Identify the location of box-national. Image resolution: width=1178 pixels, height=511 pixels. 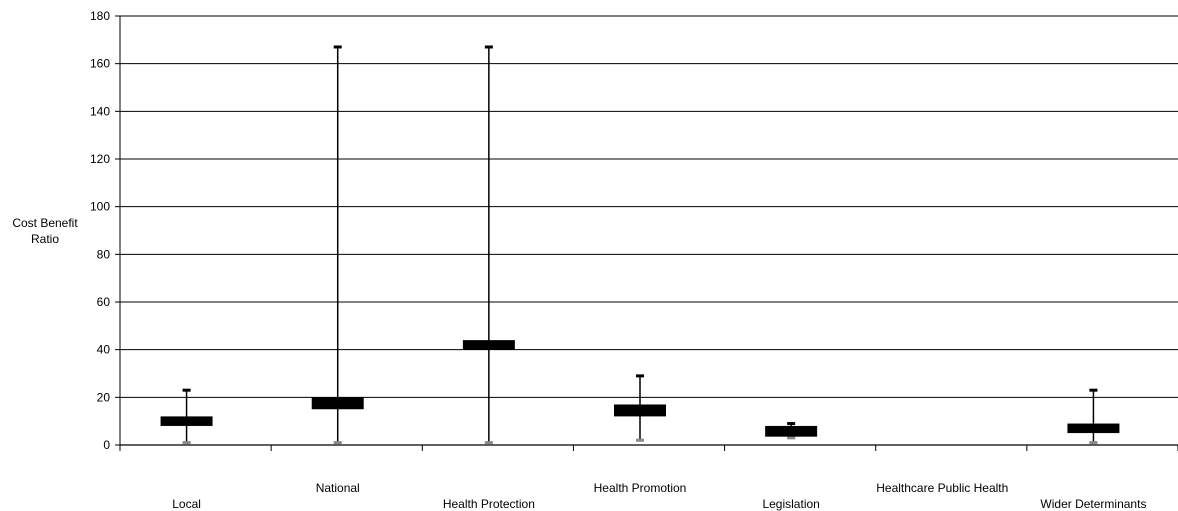
(337, 245).